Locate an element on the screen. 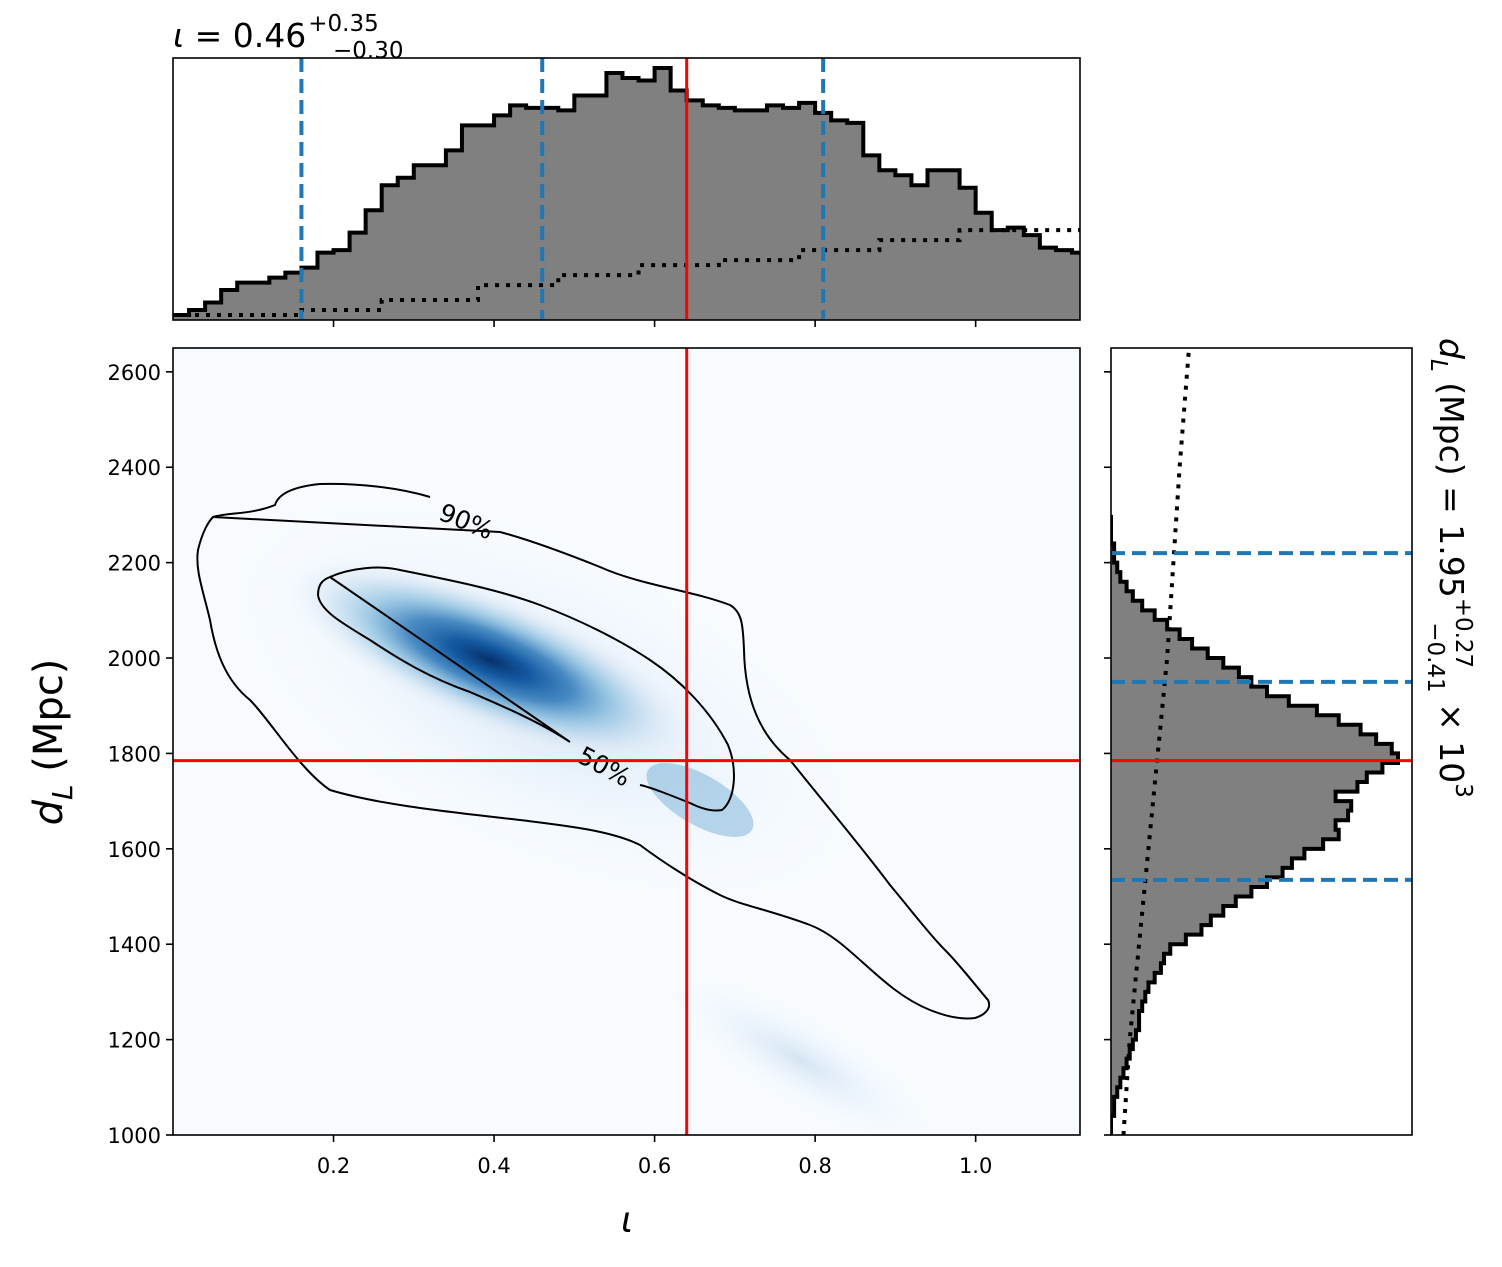 The width and height of the screenshot is (1502, 1267). ytick-label-0: 1000 is located at coordinates (134, 1136).